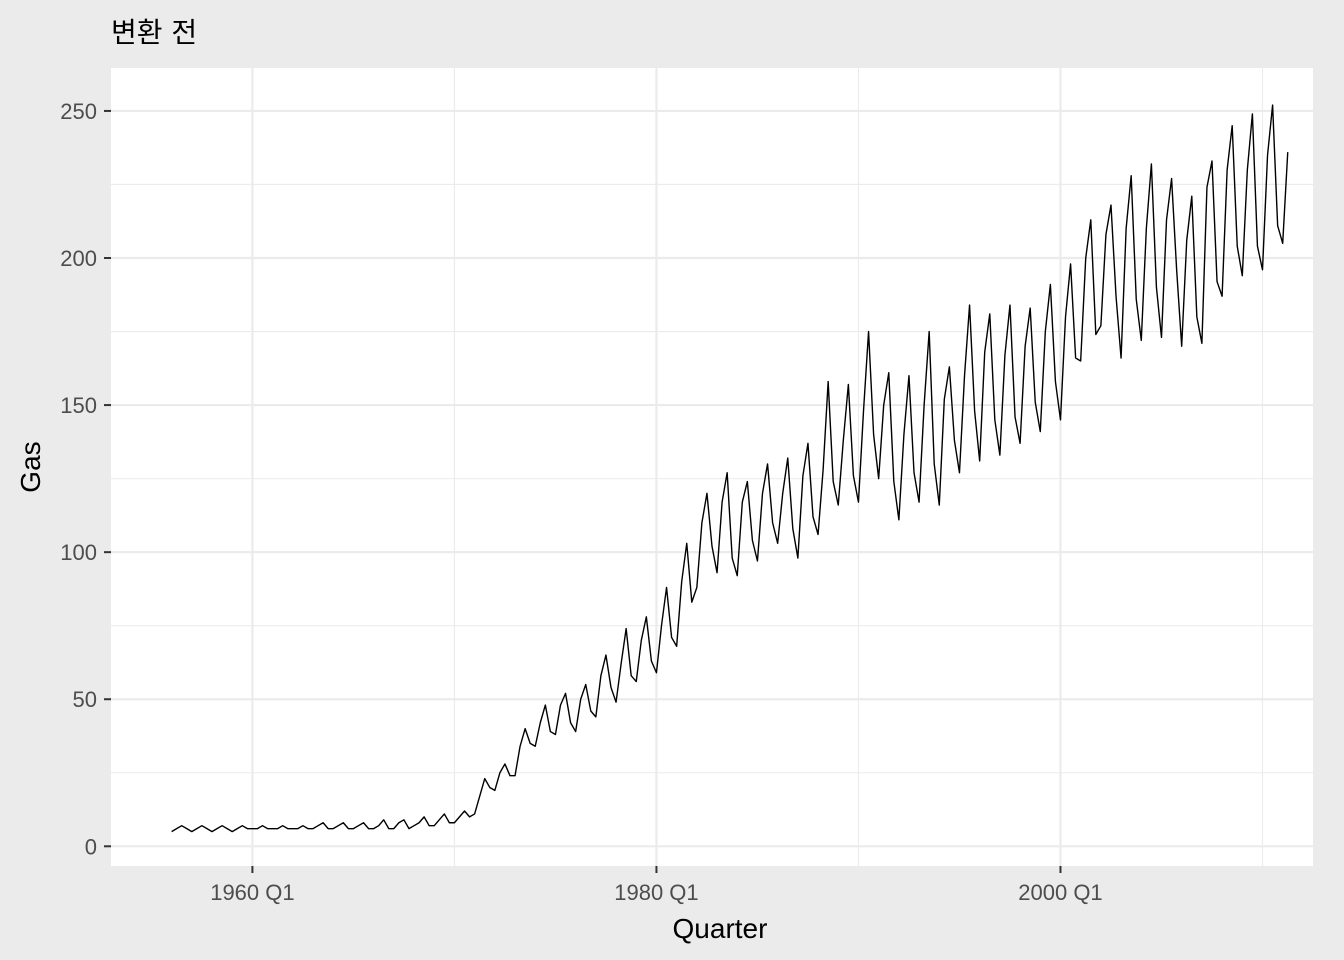 The height and width of the screenshot is (960, 1344). What do you see at coordinates (91, 846) in the screenshot?
I see `y-tick-label: 0` at bounding box center [91, 846].